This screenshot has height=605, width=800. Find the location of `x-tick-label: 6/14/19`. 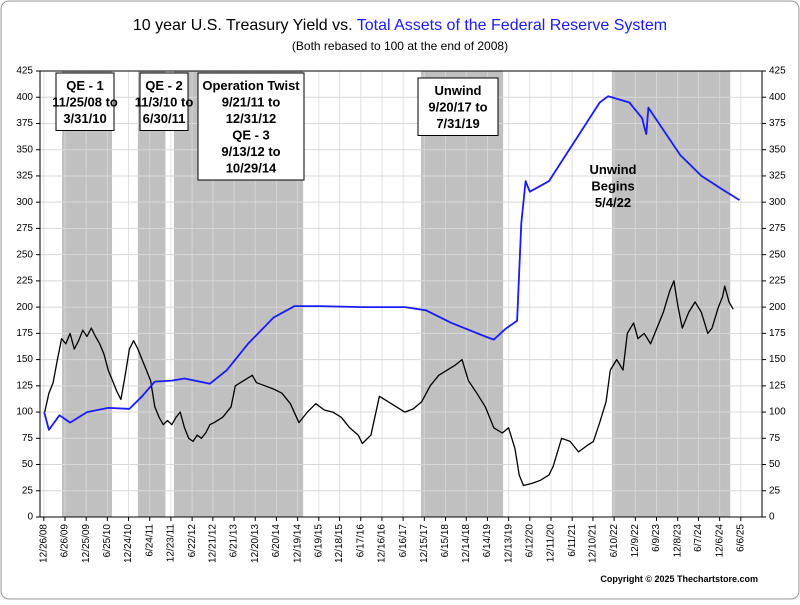

x-tick-label: 6/14/19 is located at coordinates (487, 541).